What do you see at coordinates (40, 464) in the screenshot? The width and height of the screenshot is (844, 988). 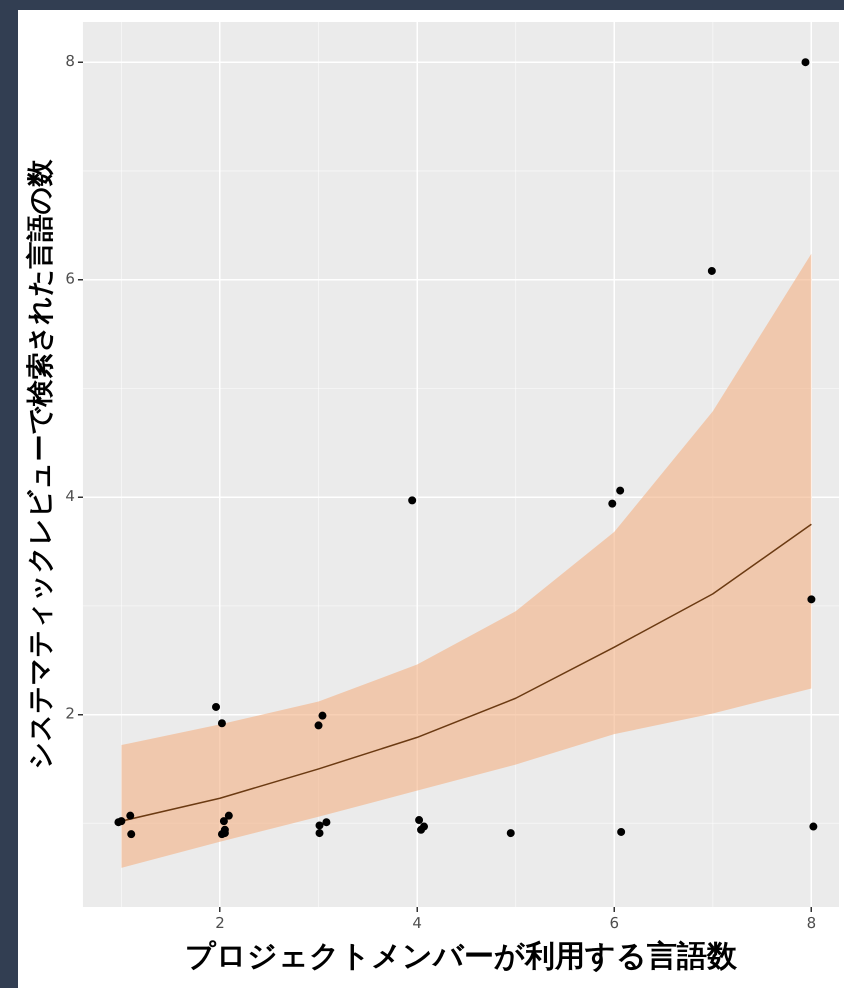 I see `y-axis-title: システマティックレビューで検索された言語の数` at bounding box center [40, 464].